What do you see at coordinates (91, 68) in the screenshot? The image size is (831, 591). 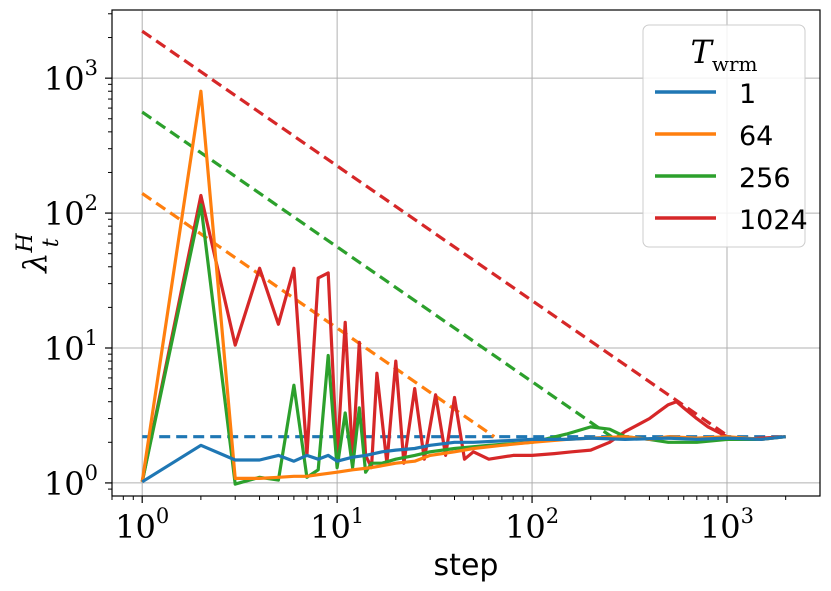 I see `y-tick-exponent: 3` at bounding box center [91, 68].